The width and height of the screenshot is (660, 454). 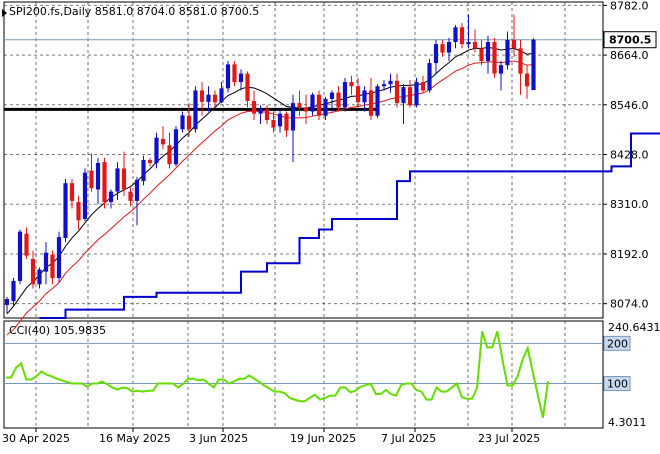 I want to click on cci-level-label: 200, so click(x=617, y=343).